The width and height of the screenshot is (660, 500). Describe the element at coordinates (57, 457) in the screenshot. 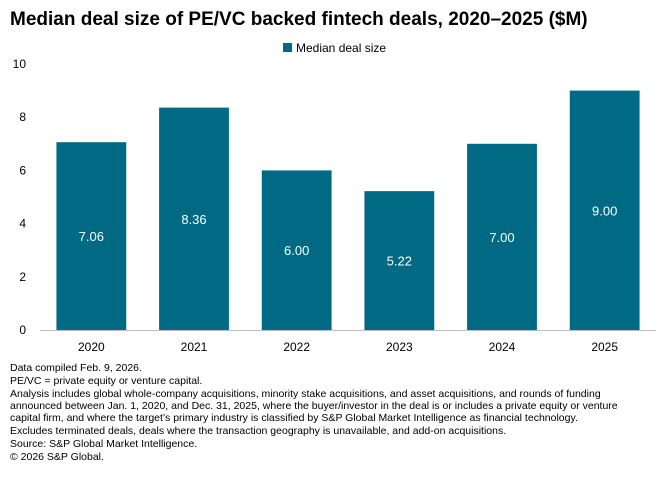

I see `footnote-copyright: © 2026 S&P Global.` at that location.